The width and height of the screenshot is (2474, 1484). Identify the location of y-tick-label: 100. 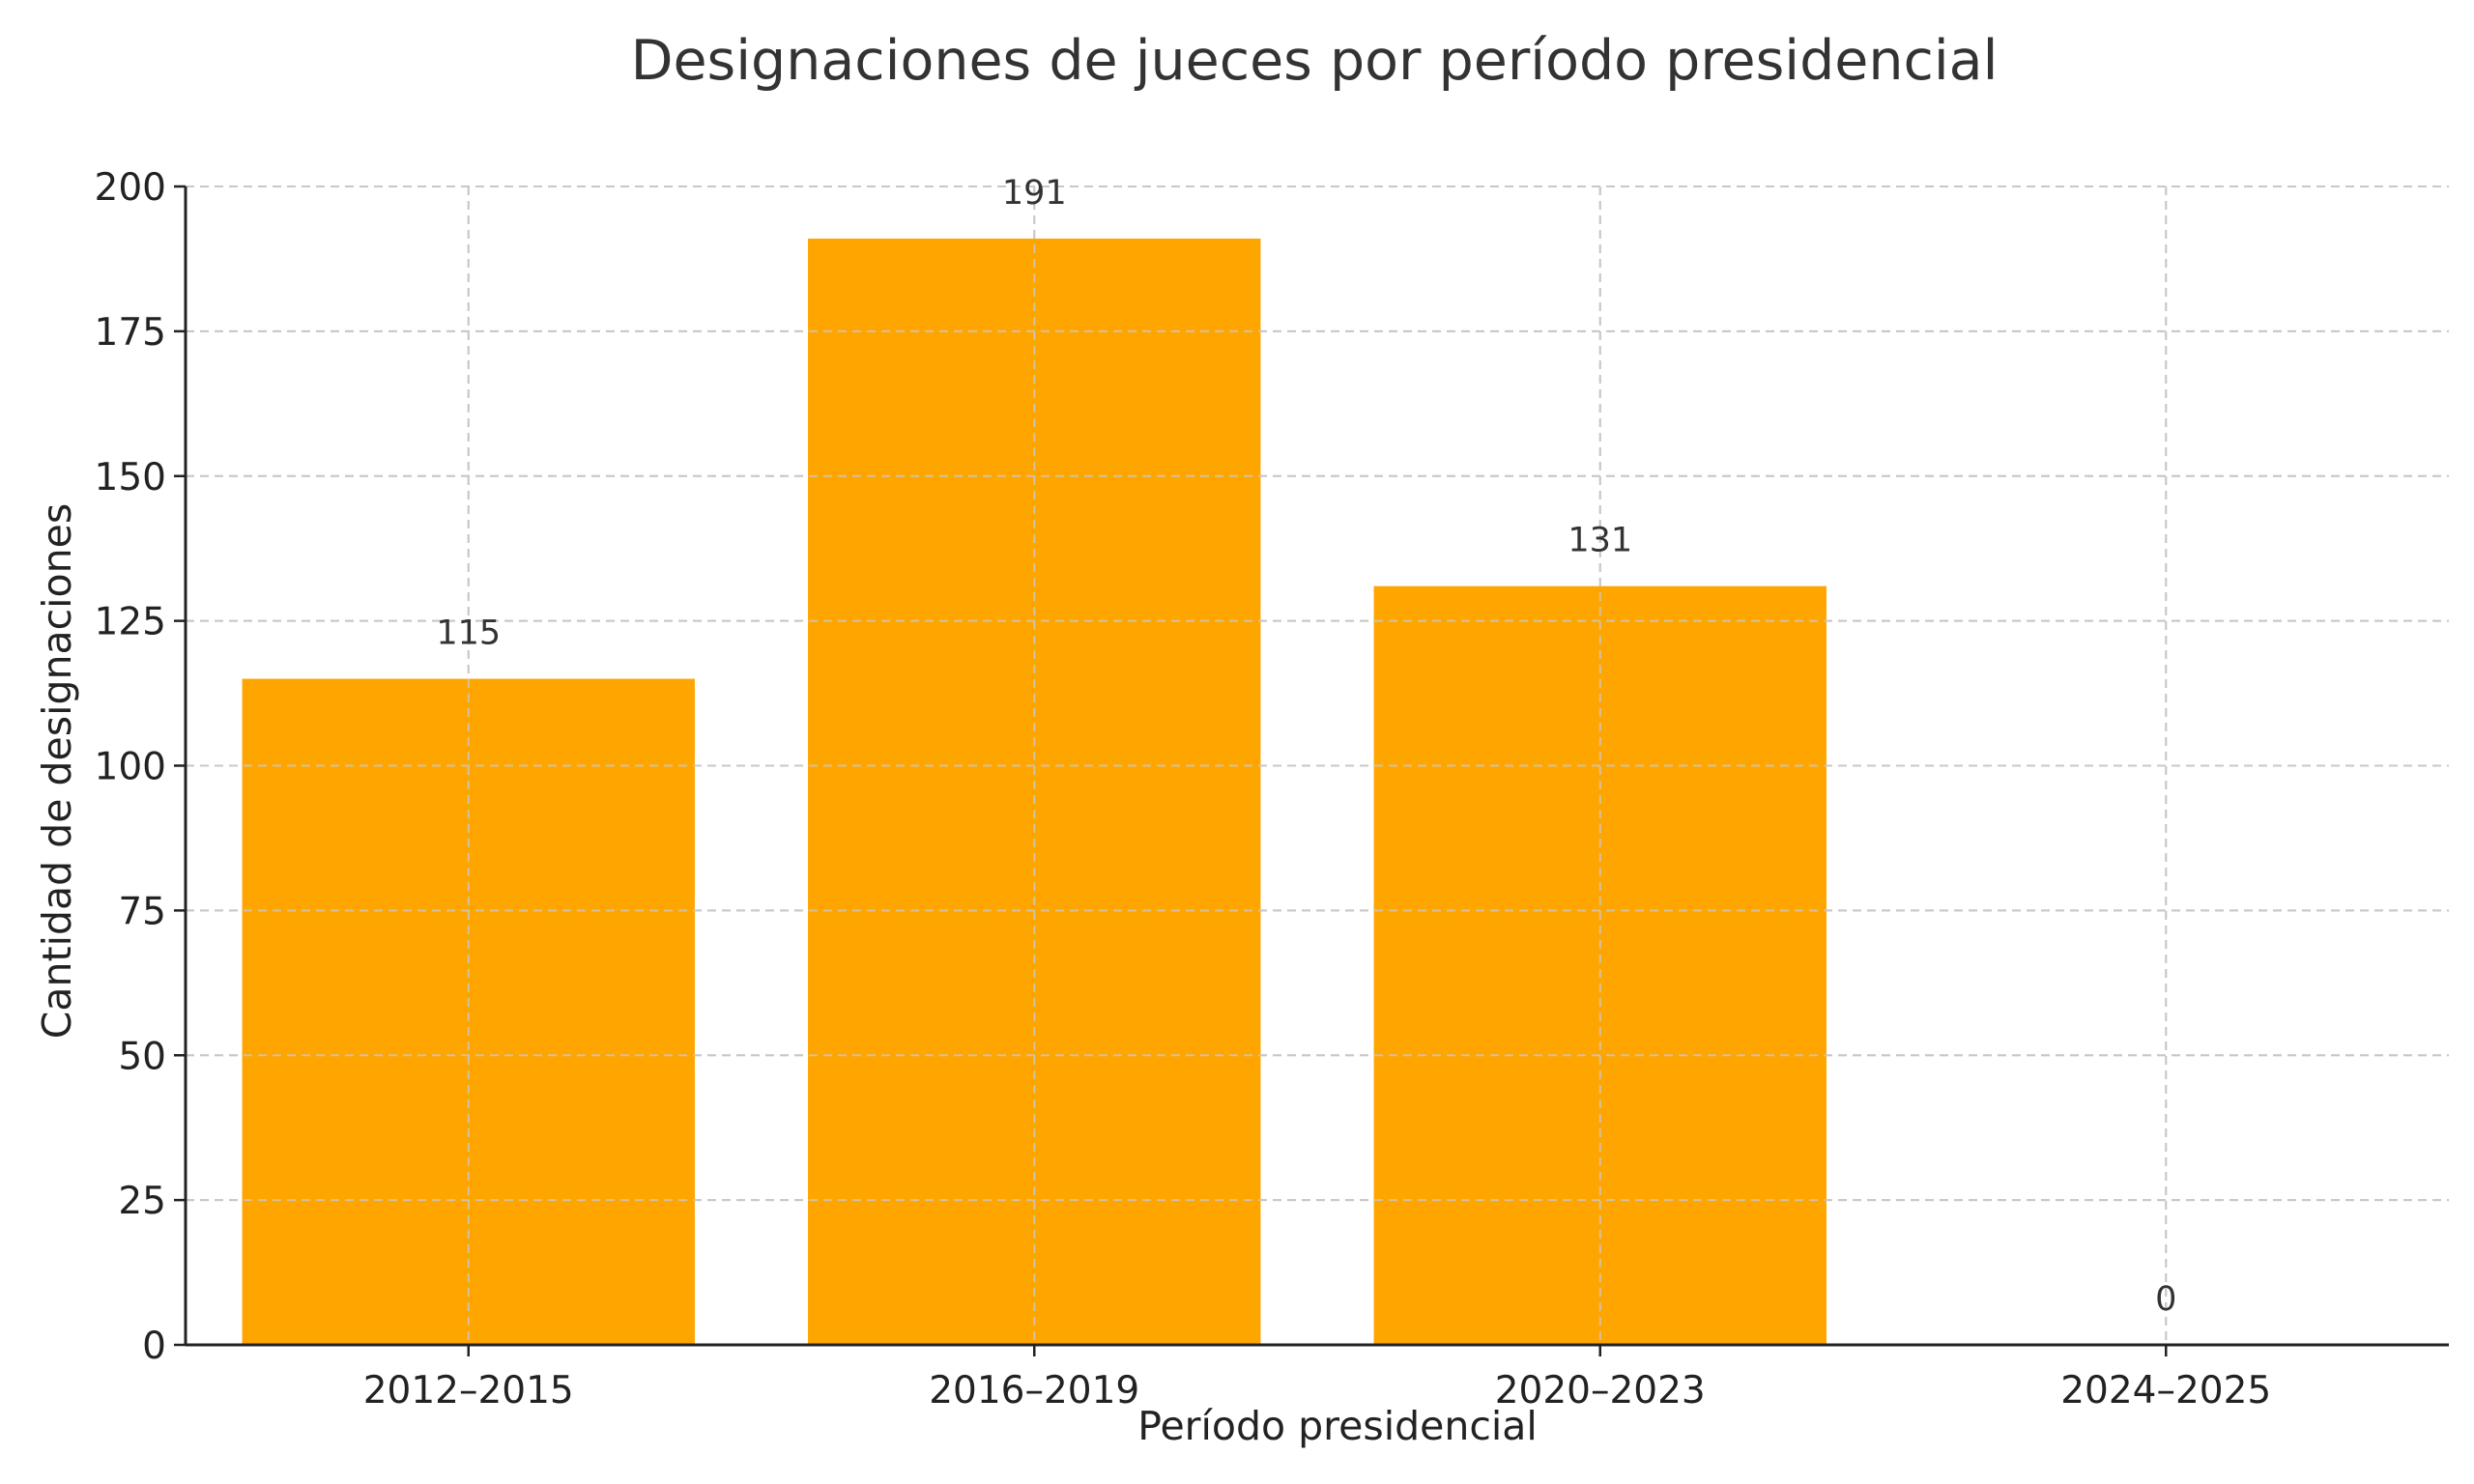
(130, 768).